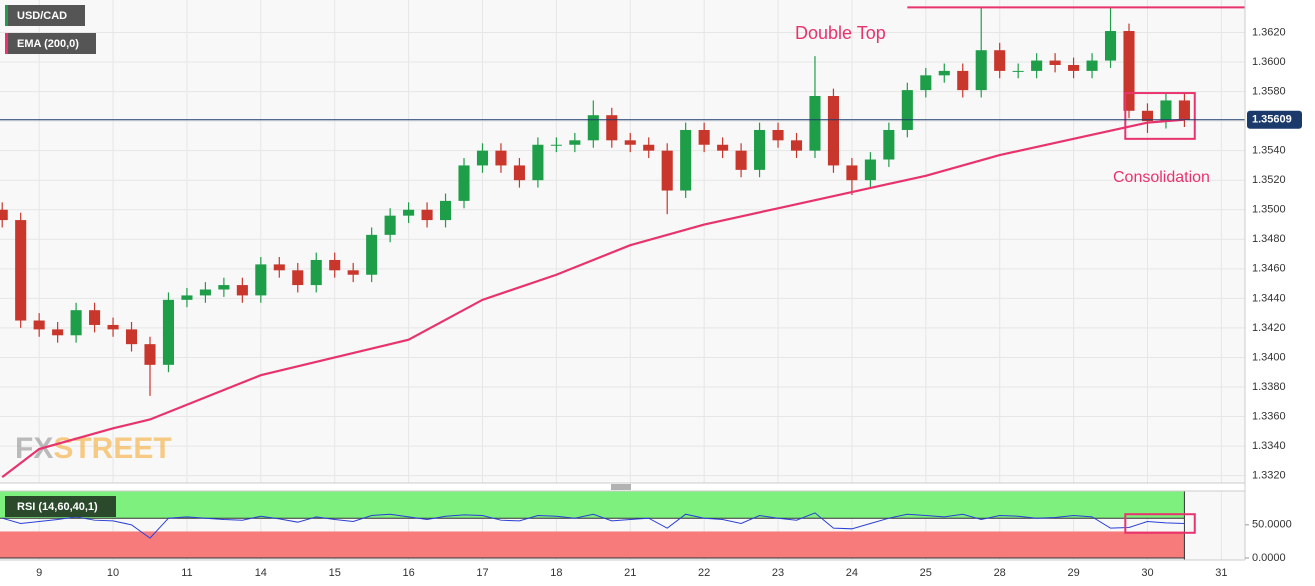  Describe the element at coordinates (1221, 573) in the screenshot. I see `x-tick-label: 31` at that location.